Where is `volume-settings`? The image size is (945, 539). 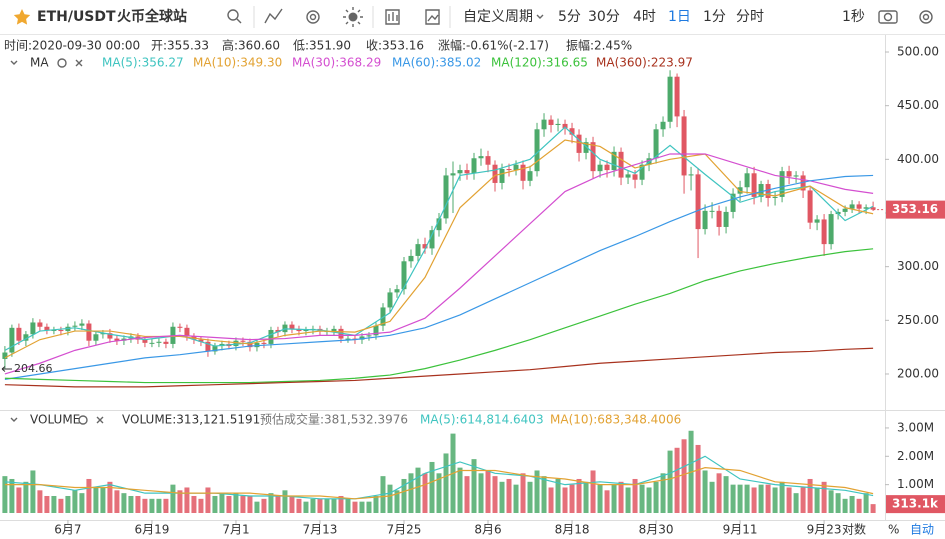
volume-settings is located at coordinates (83, 420).